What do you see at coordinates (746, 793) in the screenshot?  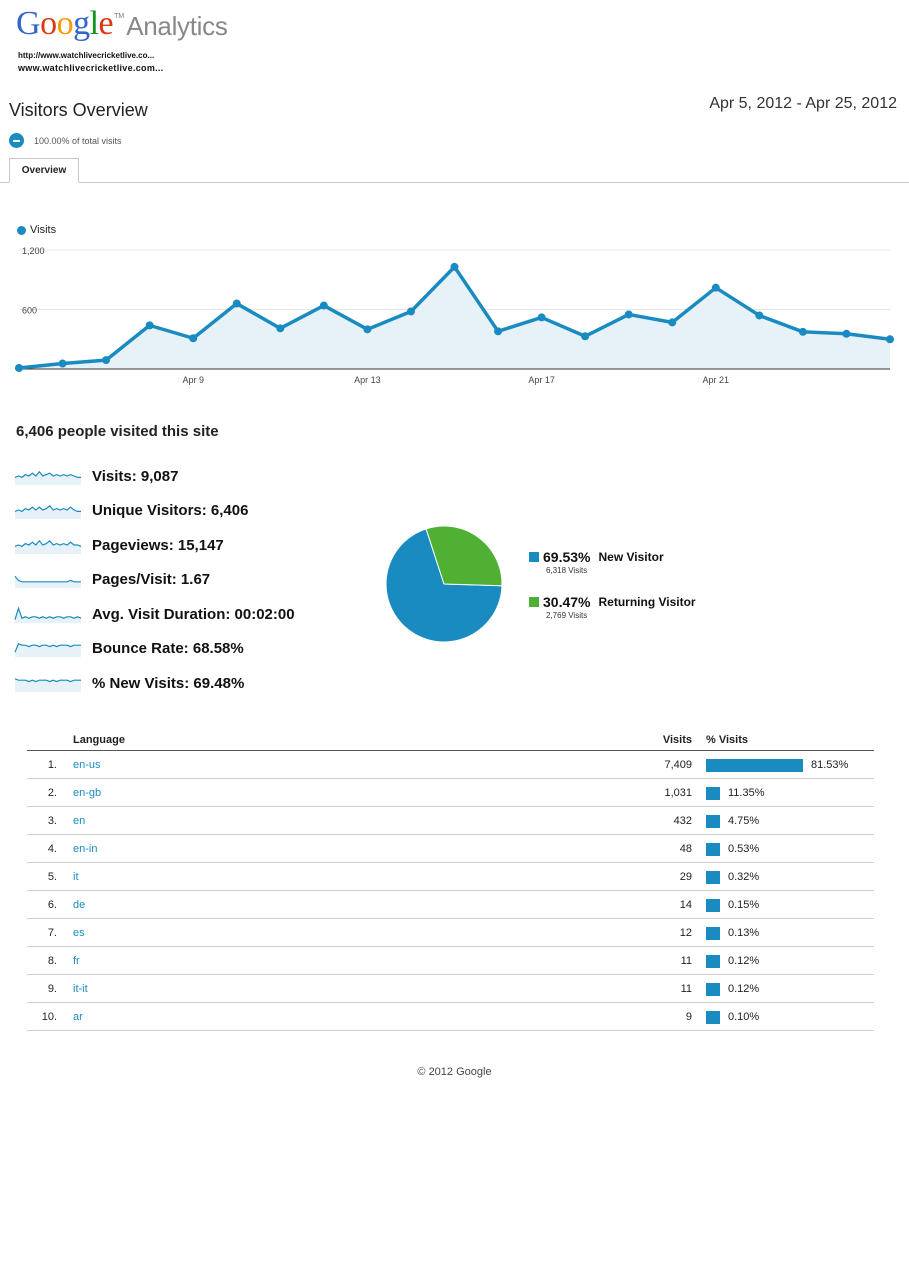 I see `row-percent: 11.35%` at bounding box center [746, 793].